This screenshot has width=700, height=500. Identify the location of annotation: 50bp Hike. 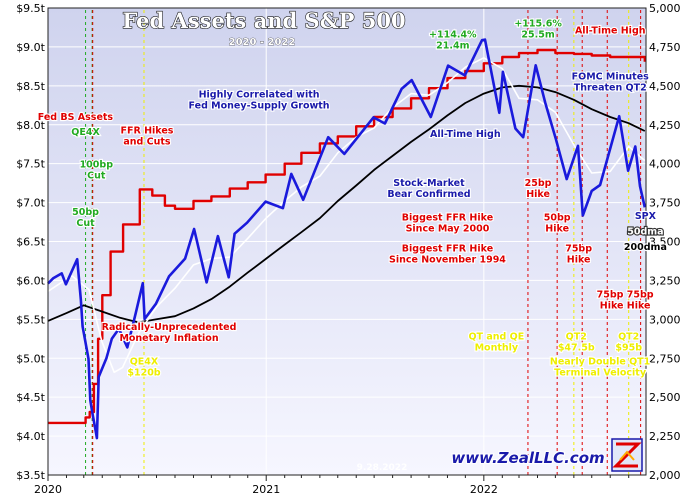
(557, 223).